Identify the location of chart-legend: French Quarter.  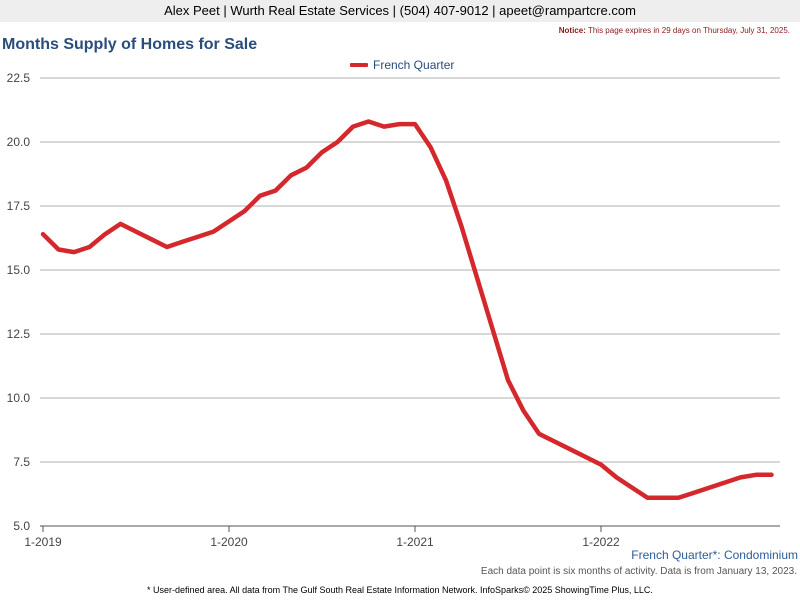
(402, 65).